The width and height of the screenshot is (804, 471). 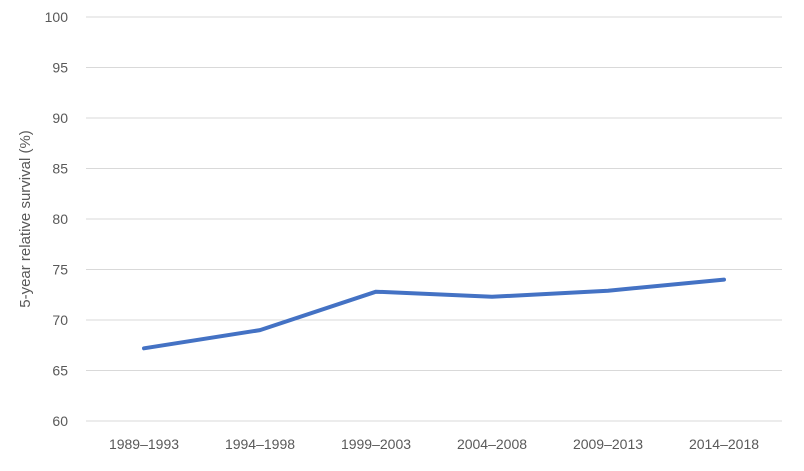 I want to click on x-tick-label: 2009–2013, so click(x=608, y=444).